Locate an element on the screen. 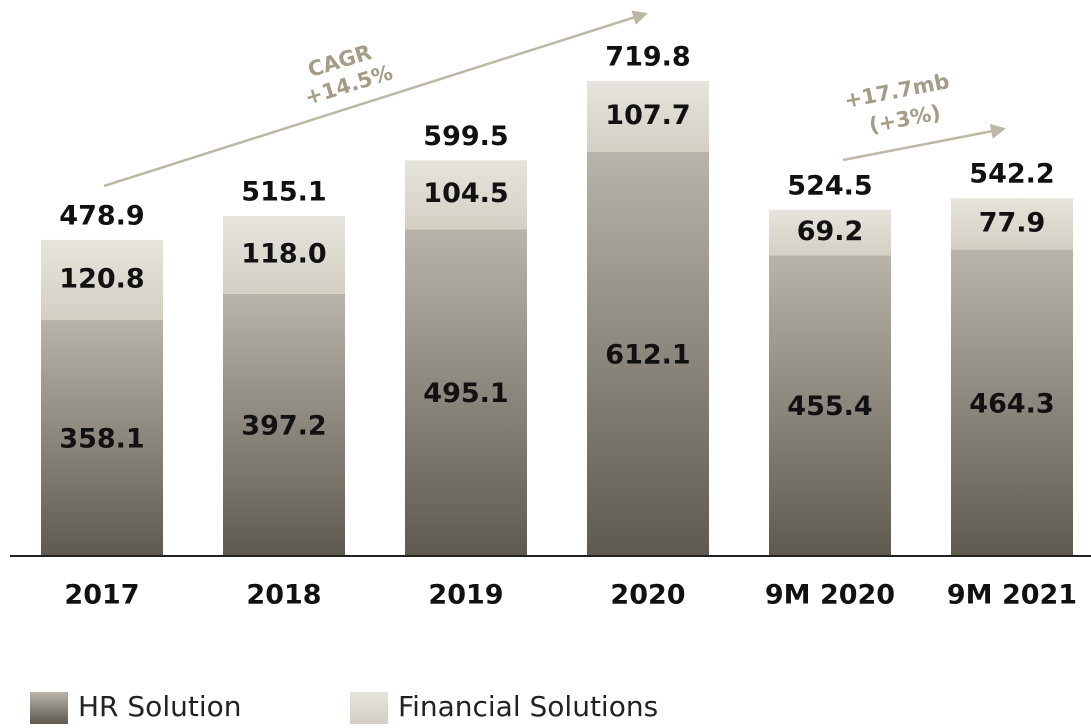  legend-label: Financial Solutions is located at coordinates (528, 706).